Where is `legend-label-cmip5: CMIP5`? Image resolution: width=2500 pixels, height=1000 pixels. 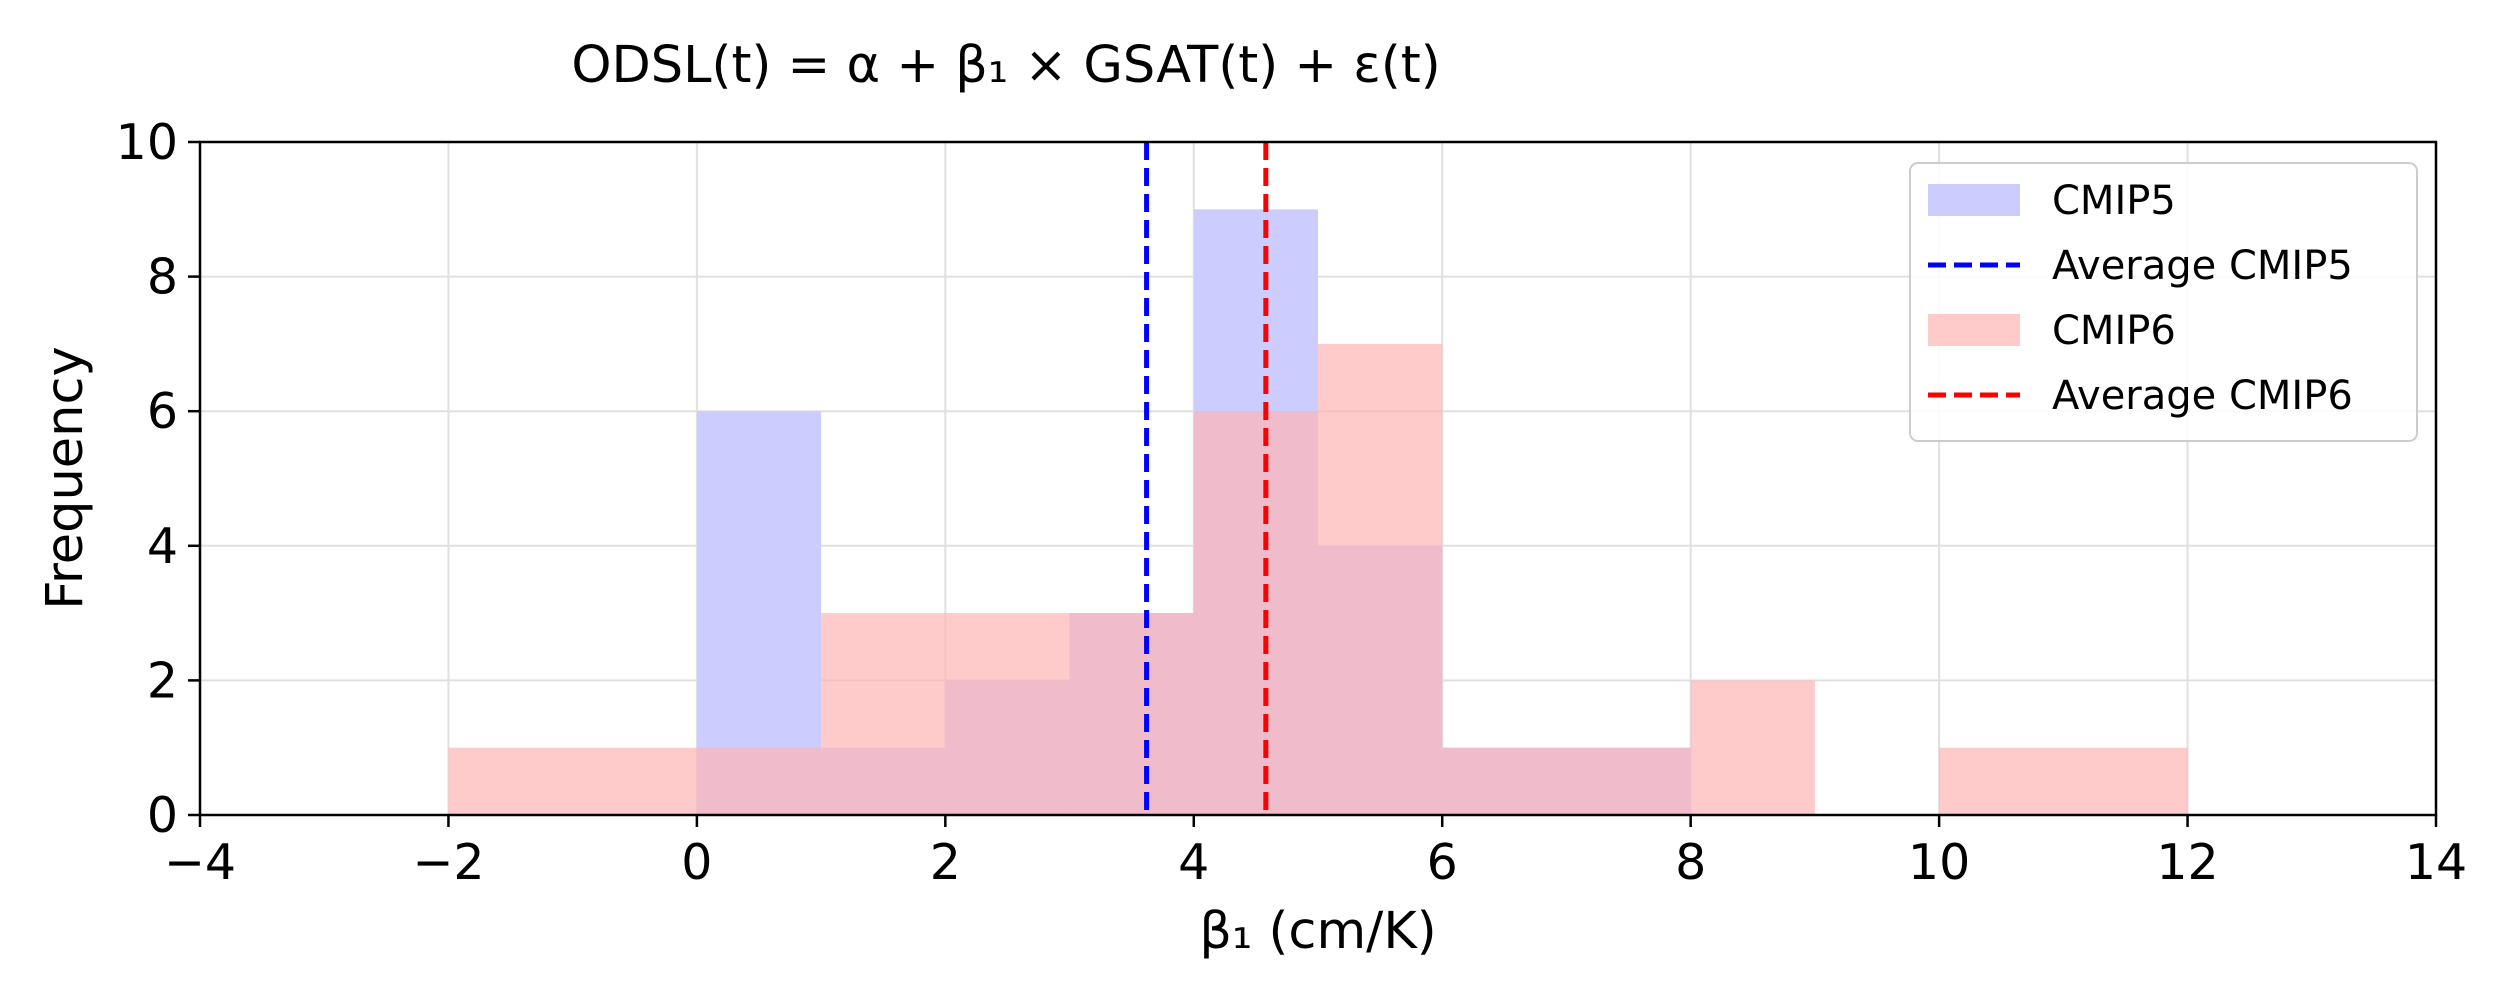
legend-label-cmip5: CMIP5 is located at coordinates (2114, 201).